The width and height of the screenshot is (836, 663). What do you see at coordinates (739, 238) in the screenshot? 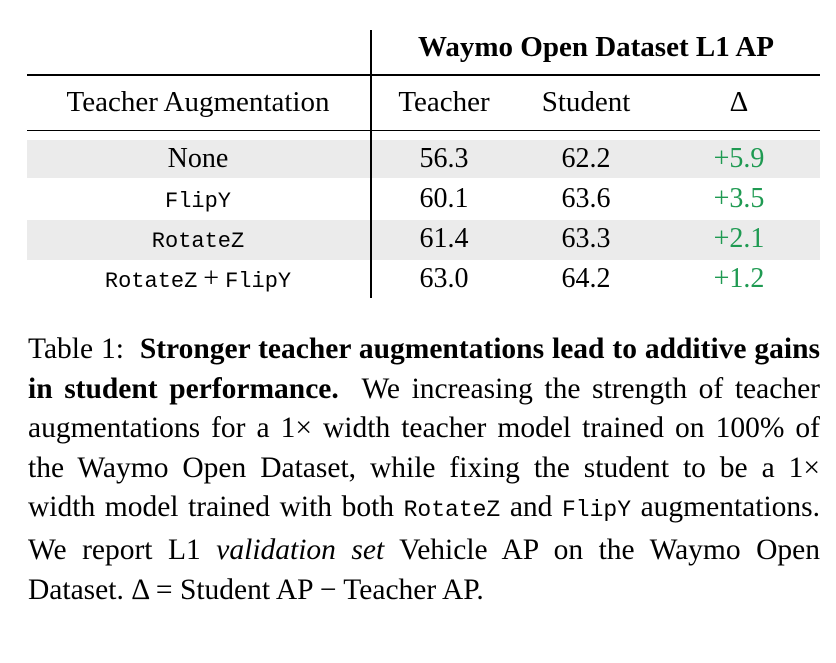
I see `row-delta: +2.1` at bounding box center [739, 238].